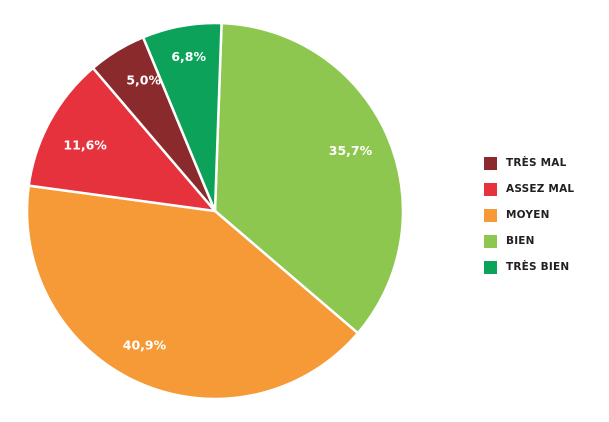  What do you see at coordinates (528, 215) in the screenshot?
I see `legend-label: MOYEN` at bounding box center [528, 215].